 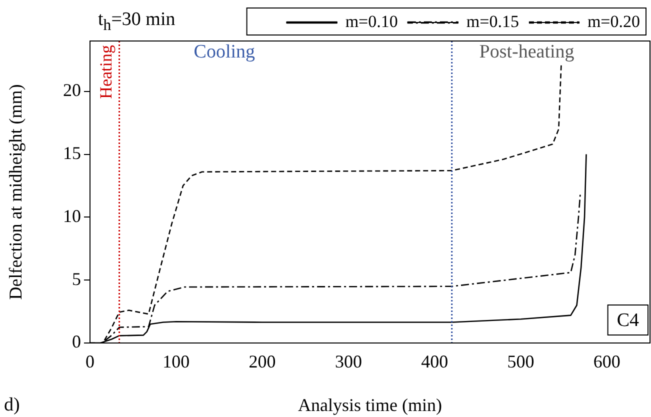 I want to click on annotation: C4, so click(x=628, y=320).